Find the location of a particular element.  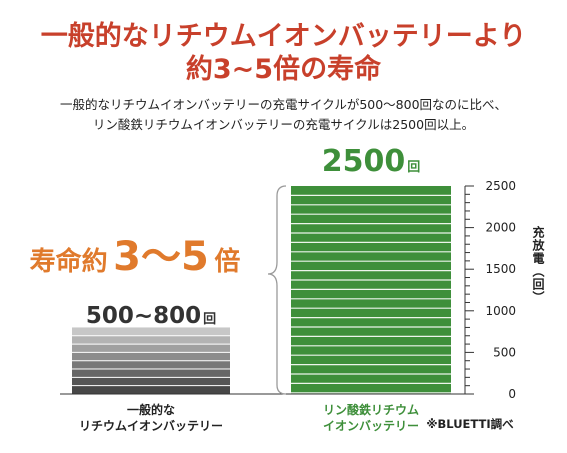

headline-line-1: 一般的なリチウムイオンバッテリーより is located at coordinates (283, 36).